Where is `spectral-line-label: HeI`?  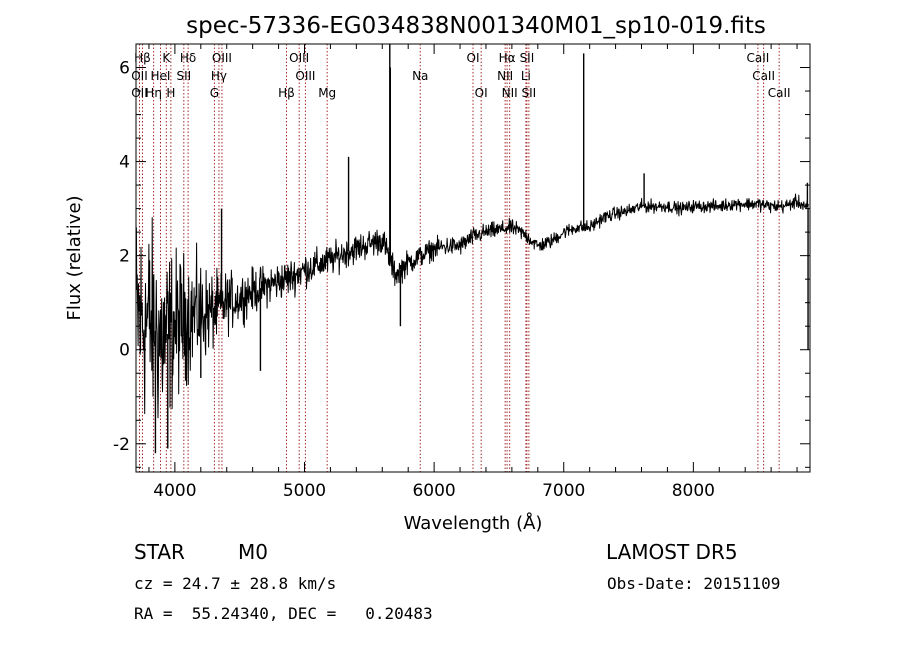
spectral-line-label: HeI is located at coordinates (161, 76).